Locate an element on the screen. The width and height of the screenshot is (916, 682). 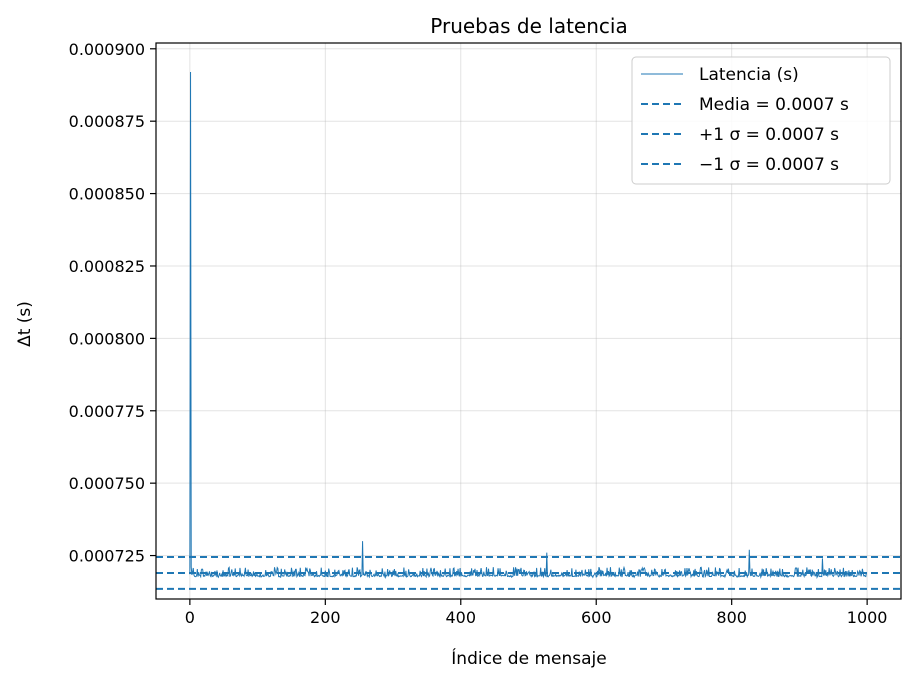
x-tick-label-1: 200 is located at coordinates (325, 617).